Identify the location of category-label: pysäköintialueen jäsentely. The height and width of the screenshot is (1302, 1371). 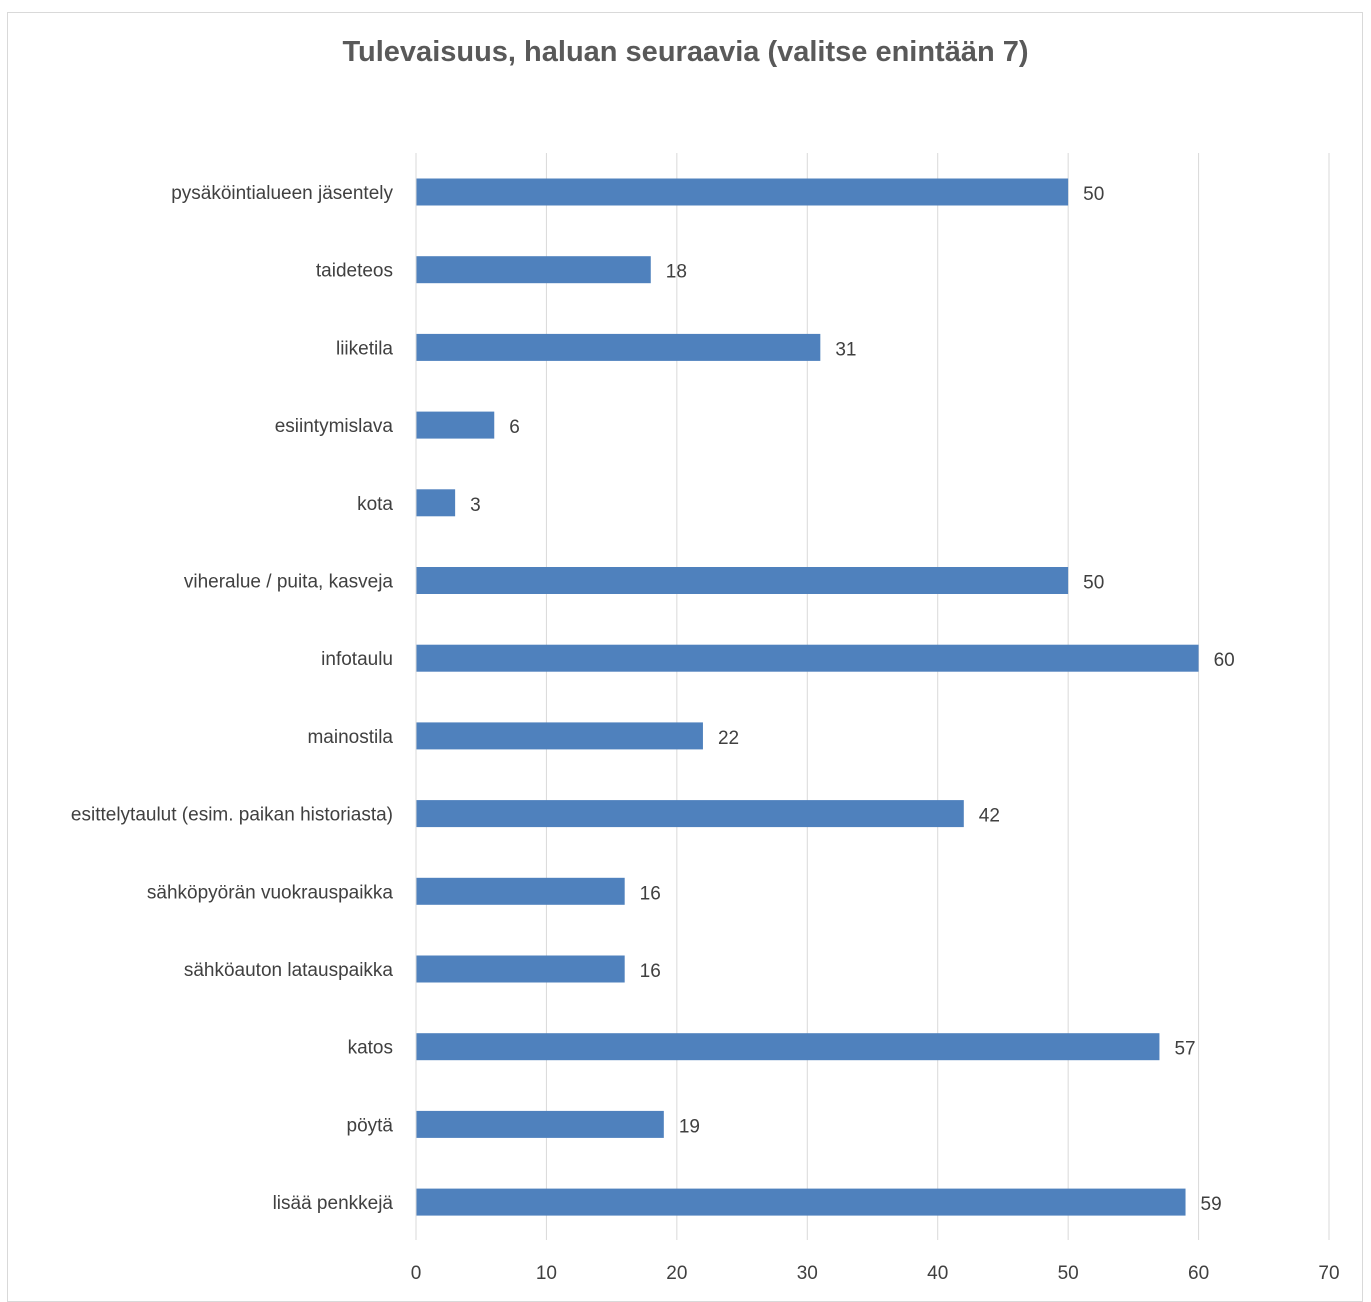
(282, 193).